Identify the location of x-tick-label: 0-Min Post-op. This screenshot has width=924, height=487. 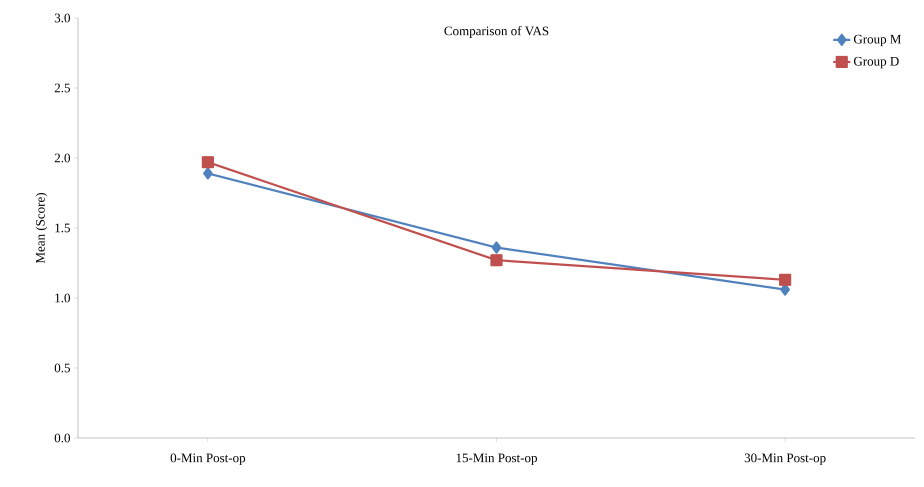
(208, 459).